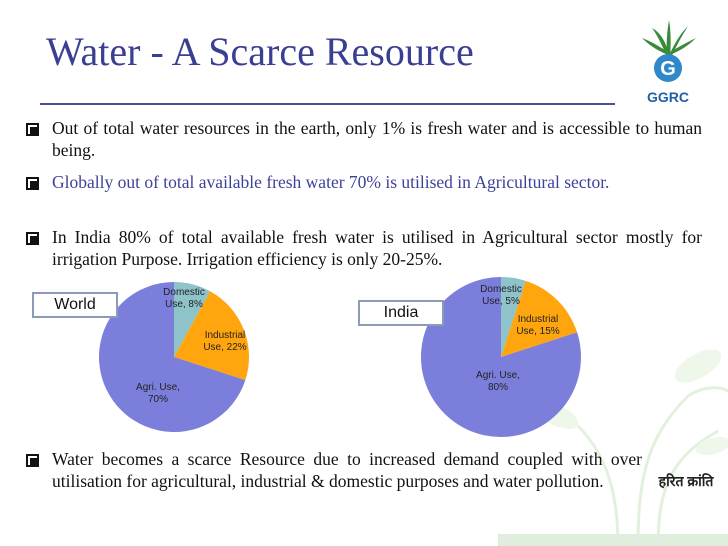 The width and height of the screenshot is (728, 546). Describe the element at coordinates (668, 97) in the screenshot. I see `logo-text: GGRC` at that location.